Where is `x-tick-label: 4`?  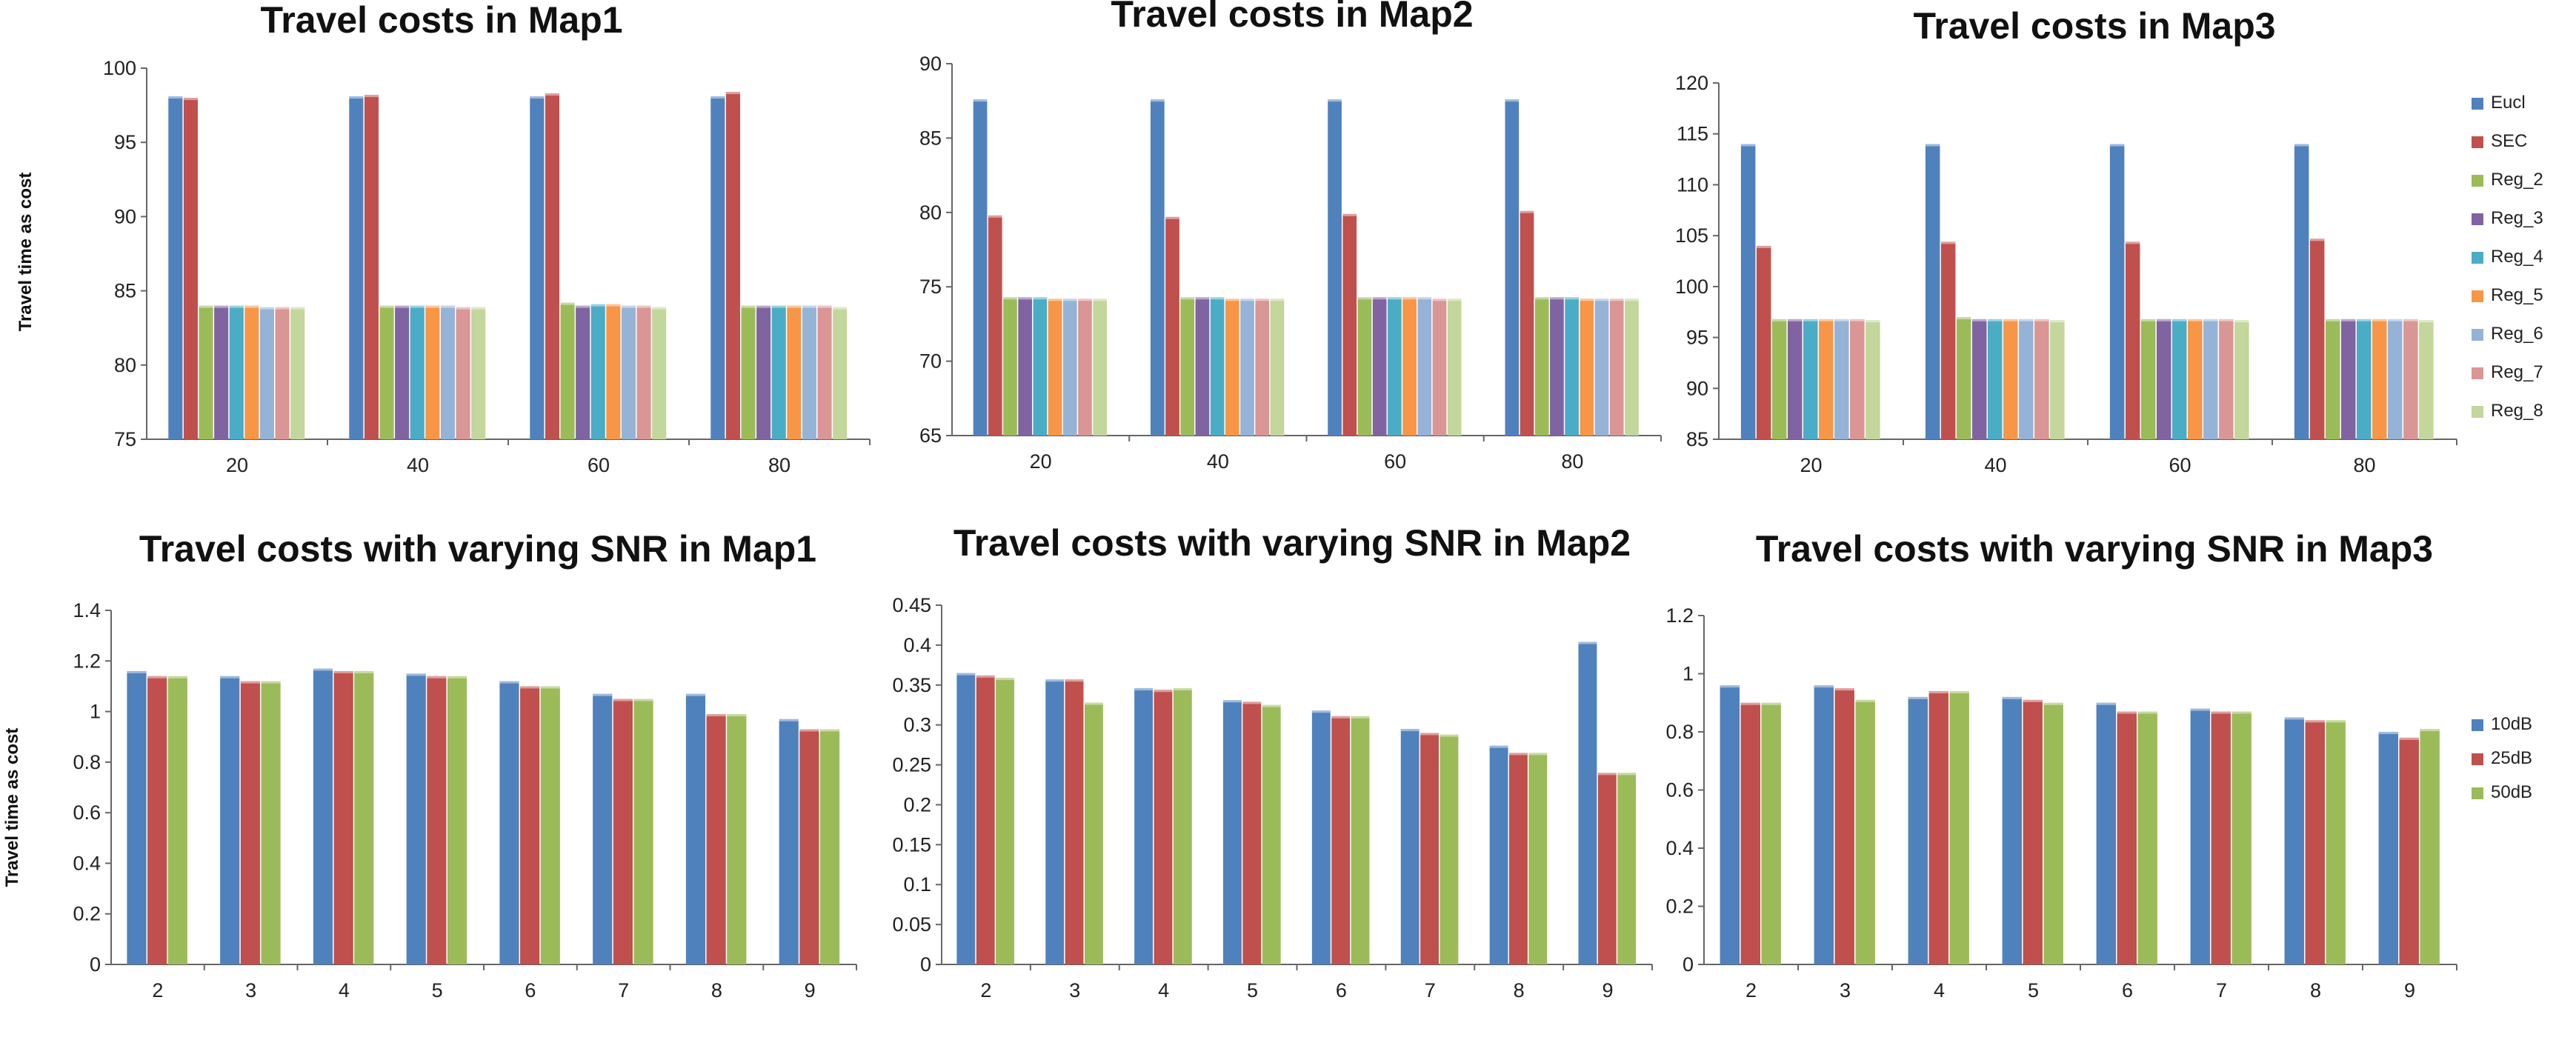 x-tick-label: 4 is located at coordinates (1163, 990).